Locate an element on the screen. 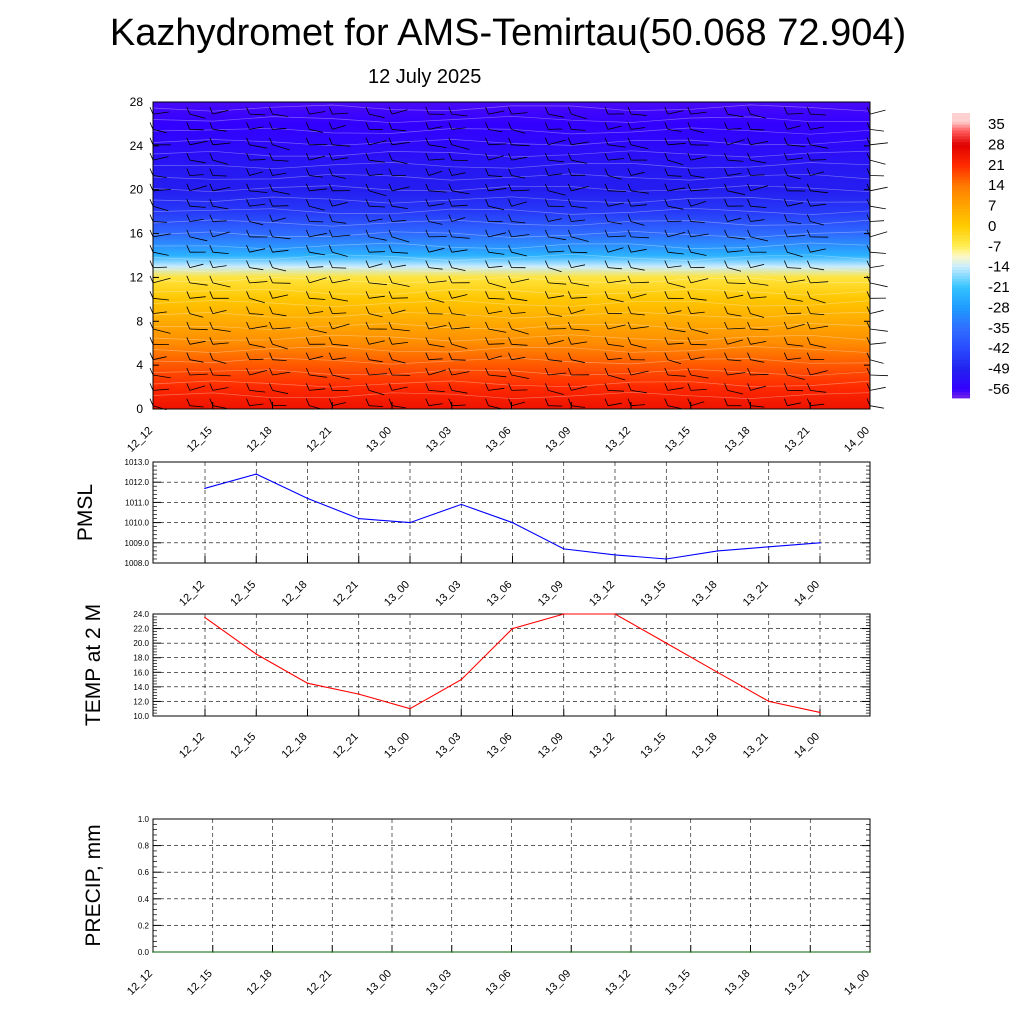 The width and height of the screenshot is (1024, 1024). precip-y-tick-label: 0.2 is located at coordinates (144, 925).